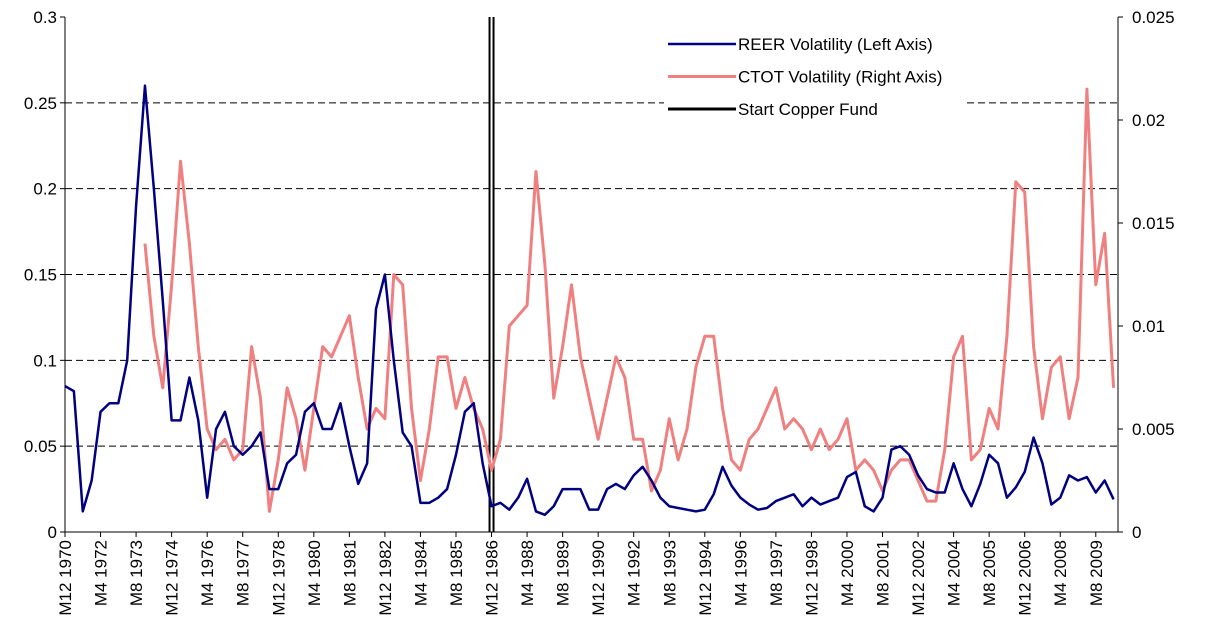 The height and width of the screenshot is (639, 1209). Describe the element at coordinates (278, 578) in the screenshot. I see `x-tick-label: M12 1978` at that location.